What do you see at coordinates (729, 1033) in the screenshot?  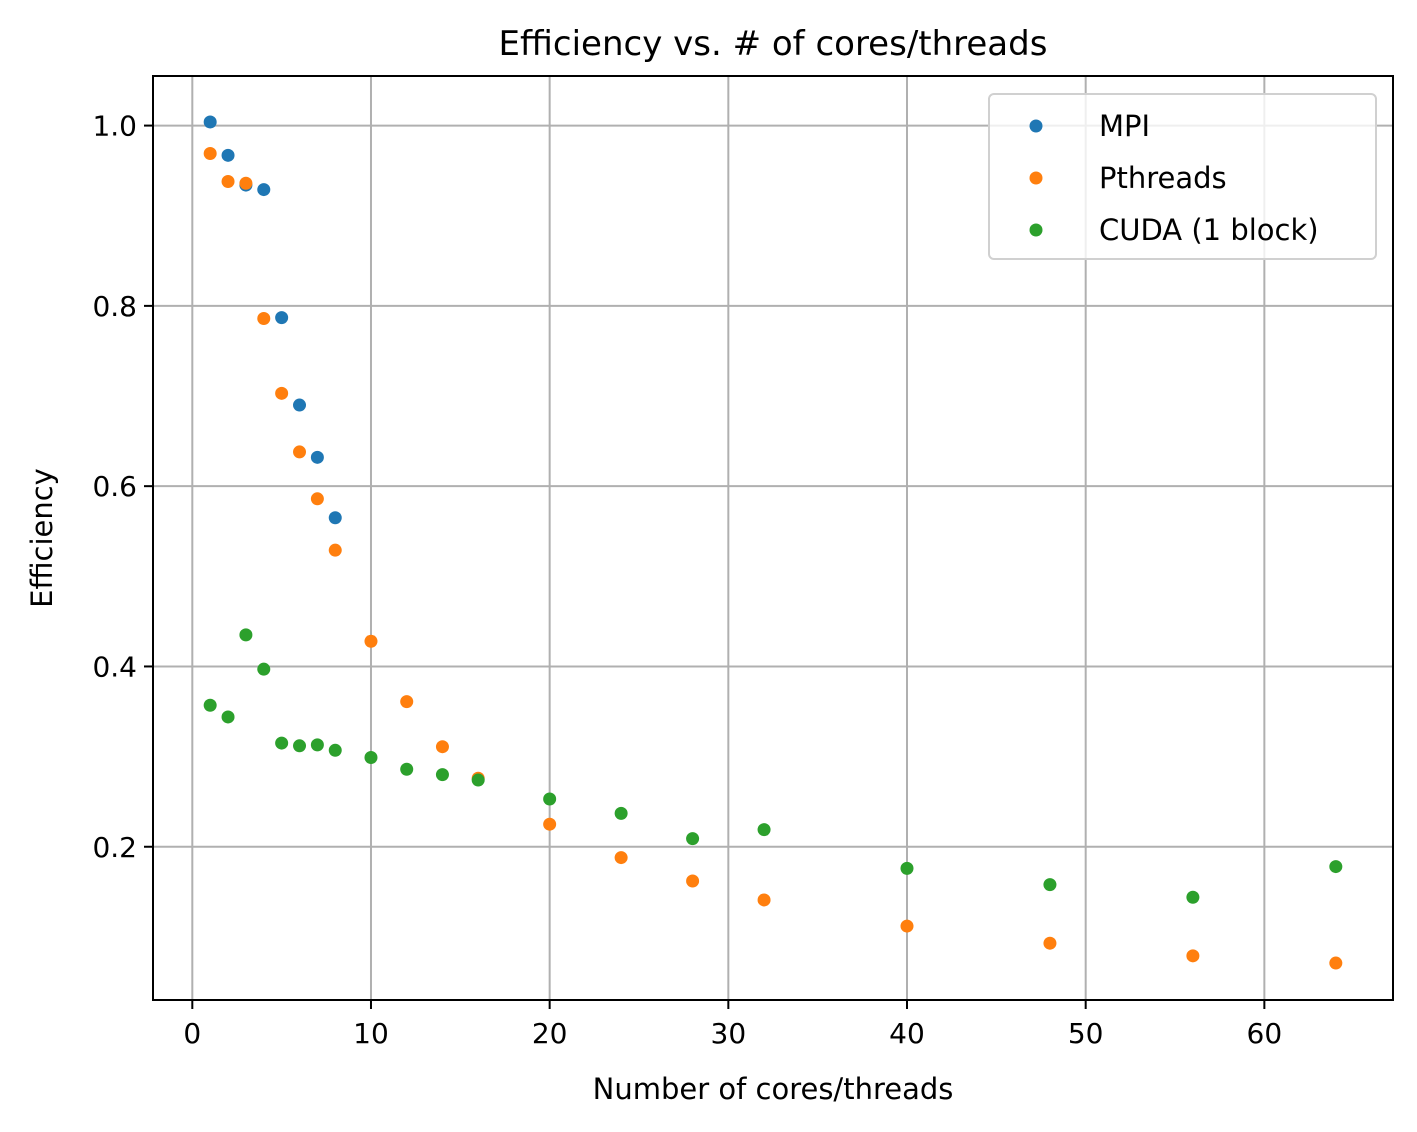 I see `x-tick-label: 30` at bounding box center [729, 1033].